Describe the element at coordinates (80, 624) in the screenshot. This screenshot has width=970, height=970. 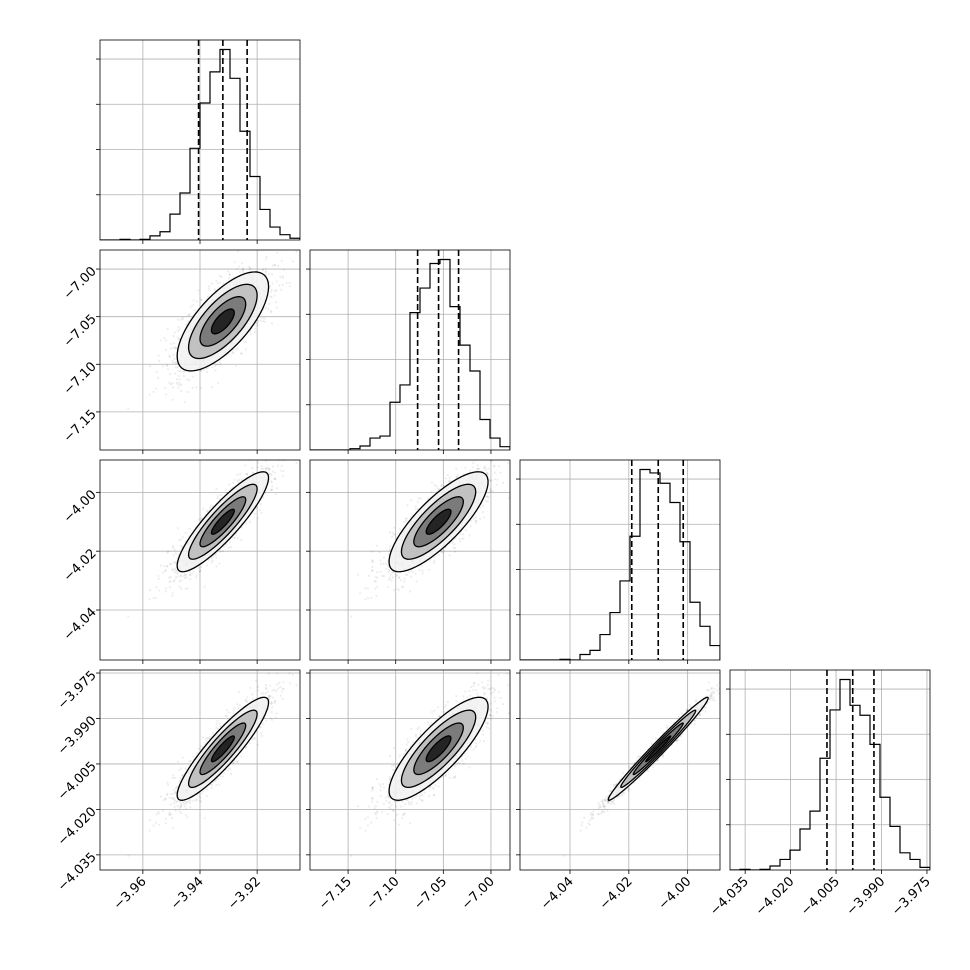
I see `y-tick-label: −4.04` at that location.